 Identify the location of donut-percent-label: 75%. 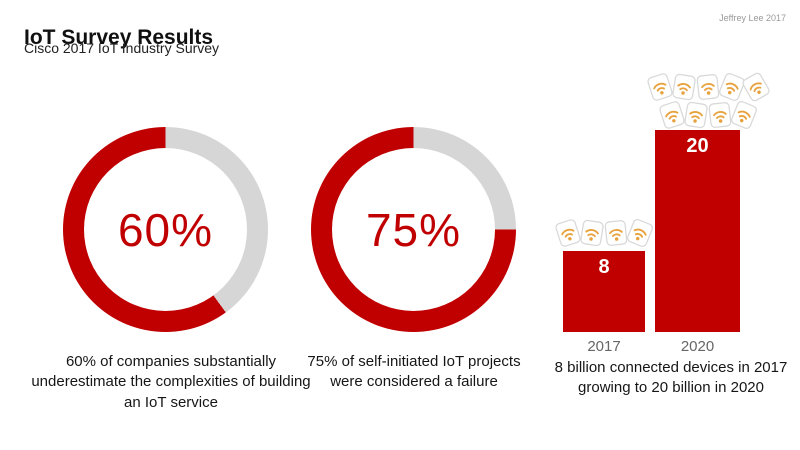
(413, 229).